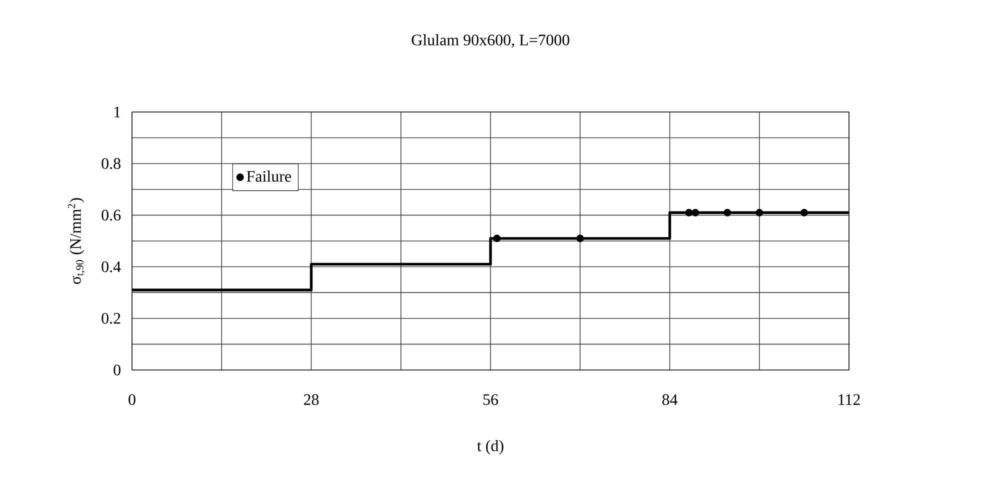 The height and width of the screenshot is (488, 995). I want to click on x-tick-label: 0, so click(132, 400).